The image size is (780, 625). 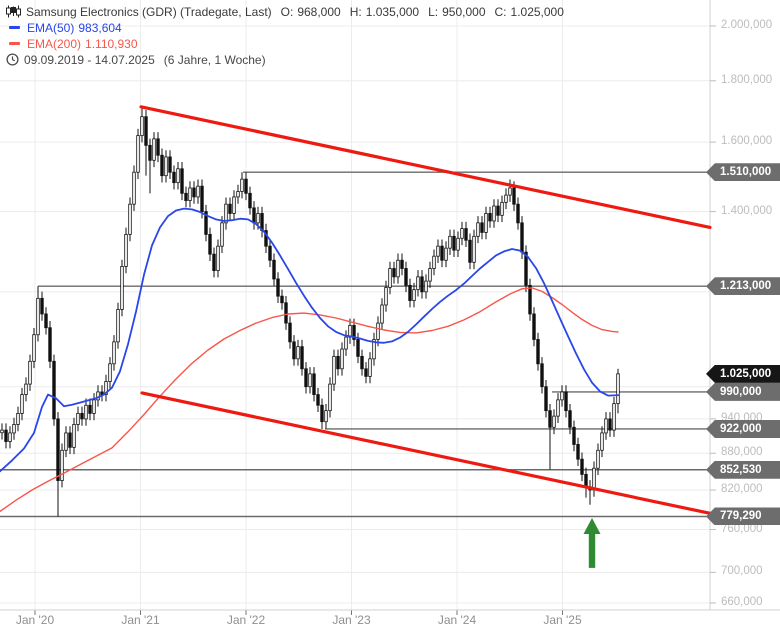 I want to click on ema200-color-swatch, so click(x=14, y=43).